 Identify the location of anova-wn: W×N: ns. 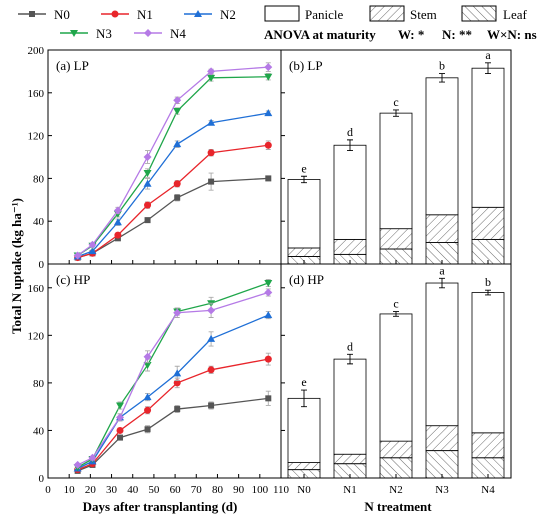
(512, 34).